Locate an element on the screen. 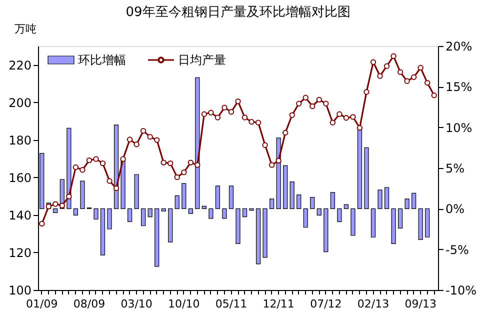 The height and width of the screenshot is (320, 499). y2-tick-label: 0% is located at coordinates (455, 209).